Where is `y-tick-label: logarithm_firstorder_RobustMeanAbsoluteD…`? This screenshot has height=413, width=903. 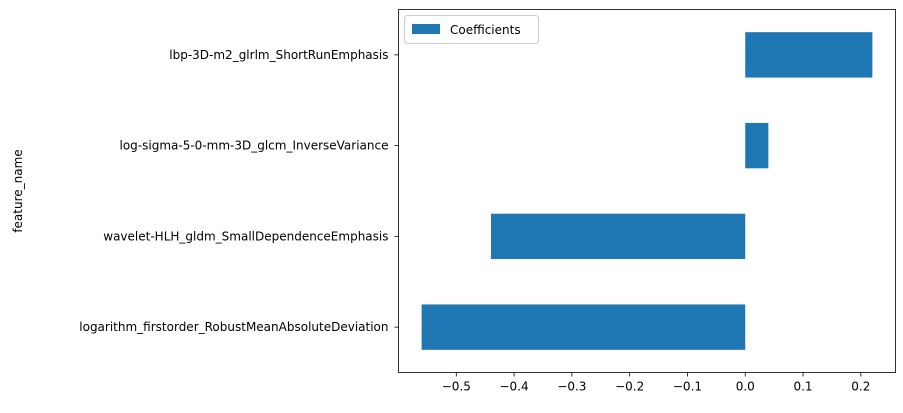
y-tick-label: logarithm_firstorder_RobustMeanAbsoluteD… is located at coordinates (233, 327).